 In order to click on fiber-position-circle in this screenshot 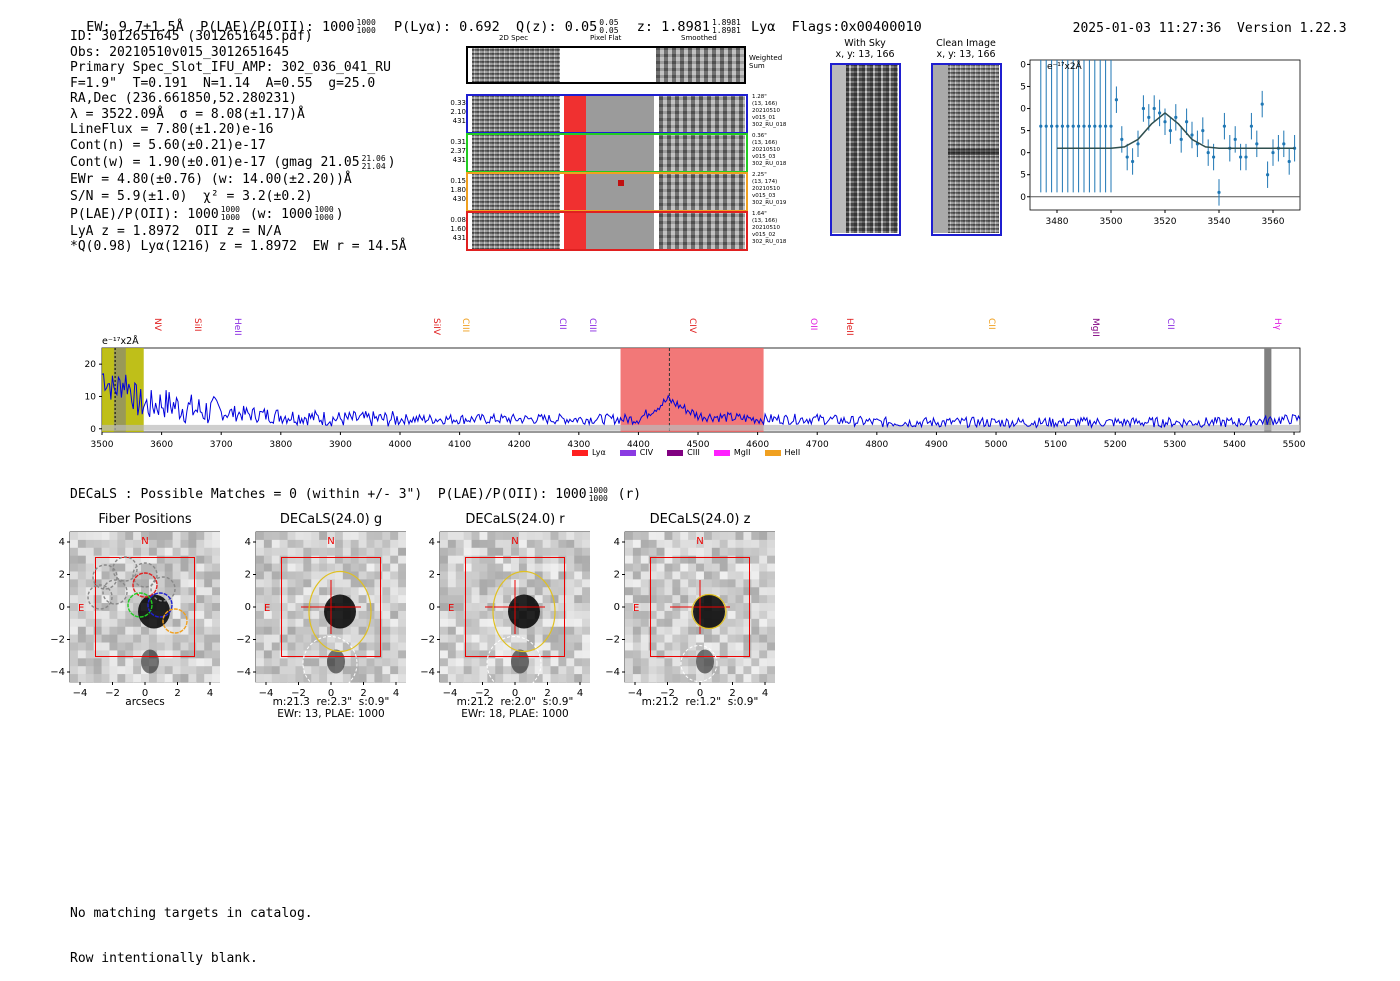, I will do `click(100, 597)`.